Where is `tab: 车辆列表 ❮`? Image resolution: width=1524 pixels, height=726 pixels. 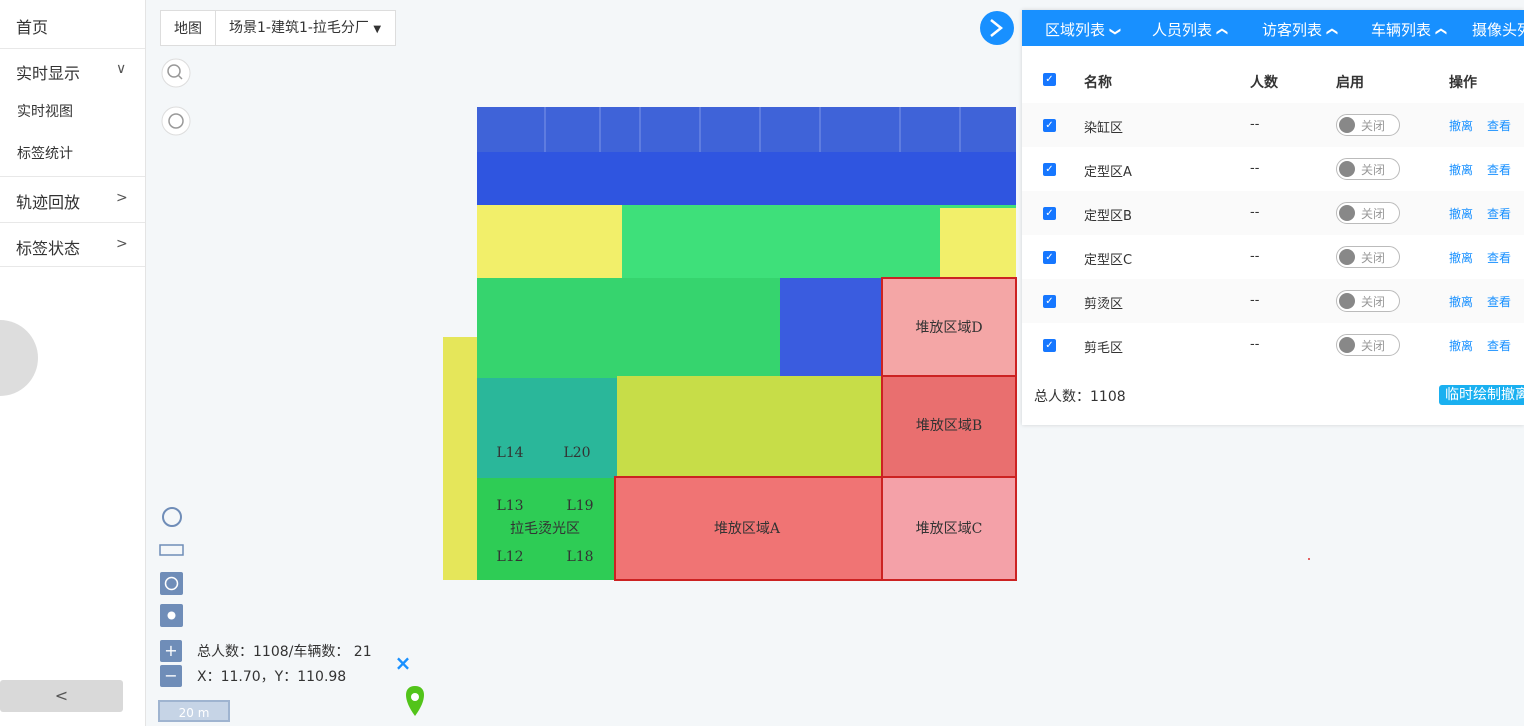
tab: 车辆列表 ❮ is located at coordinates (1410, 30).